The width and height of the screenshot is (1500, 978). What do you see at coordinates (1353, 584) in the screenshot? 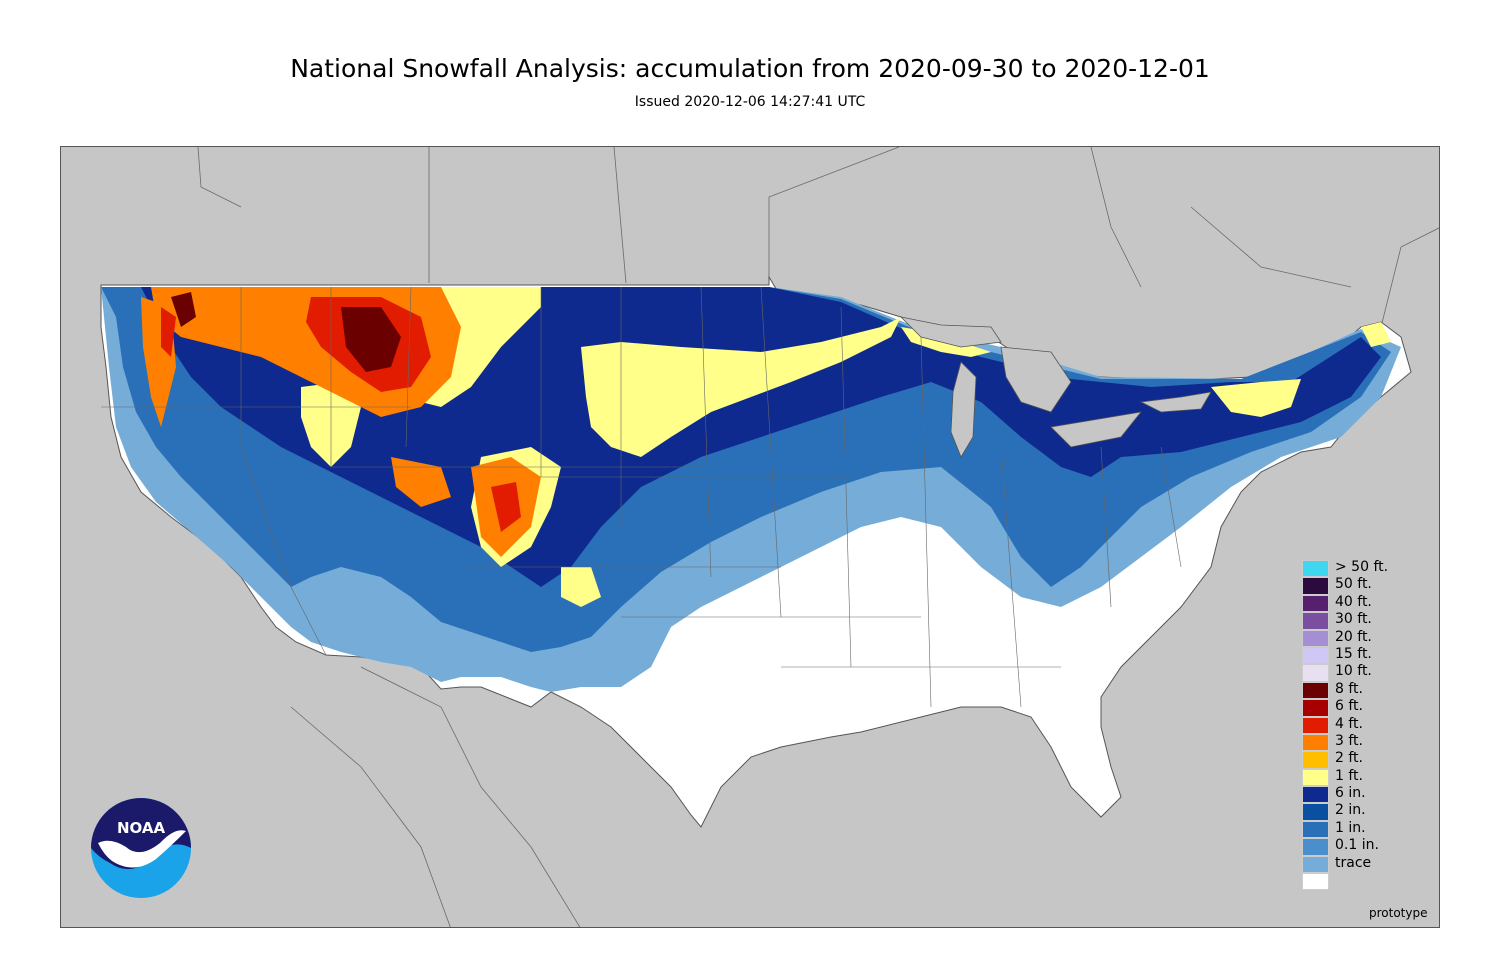
I see `legend-label: 50 ft.` at bounding box center [1353, 584].